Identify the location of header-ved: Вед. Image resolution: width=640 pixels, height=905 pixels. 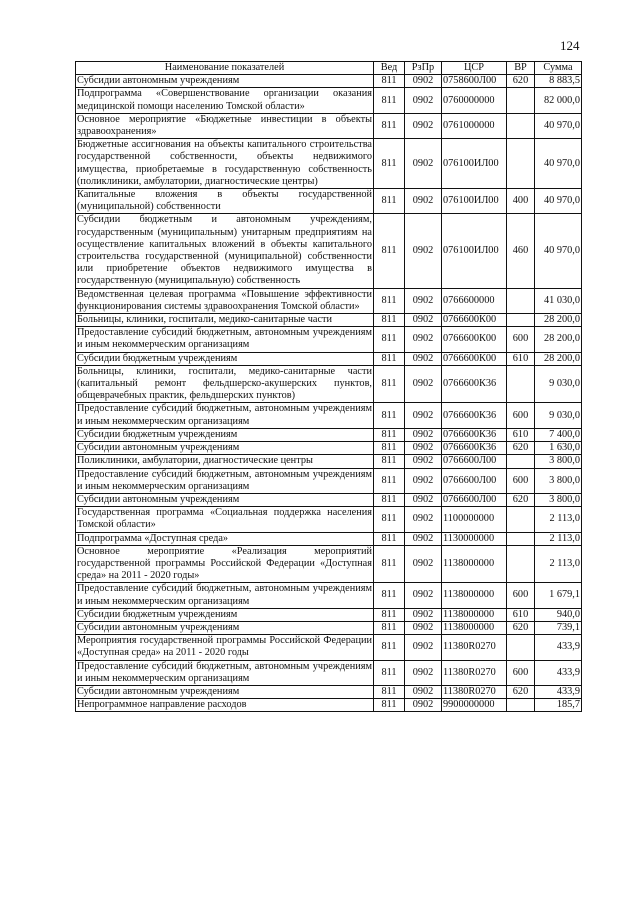
(389, 68).